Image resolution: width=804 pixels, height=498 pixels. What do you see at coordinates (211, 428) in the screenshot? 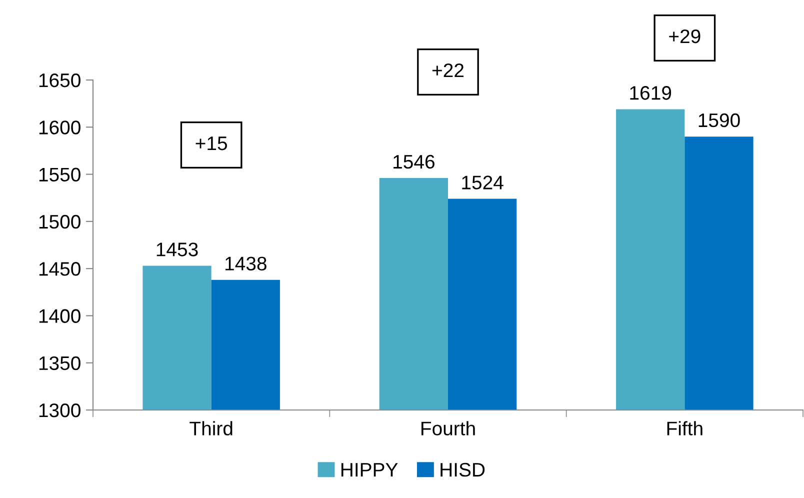
I see `x-tick-label: Third` at bounding box center [211, 428].